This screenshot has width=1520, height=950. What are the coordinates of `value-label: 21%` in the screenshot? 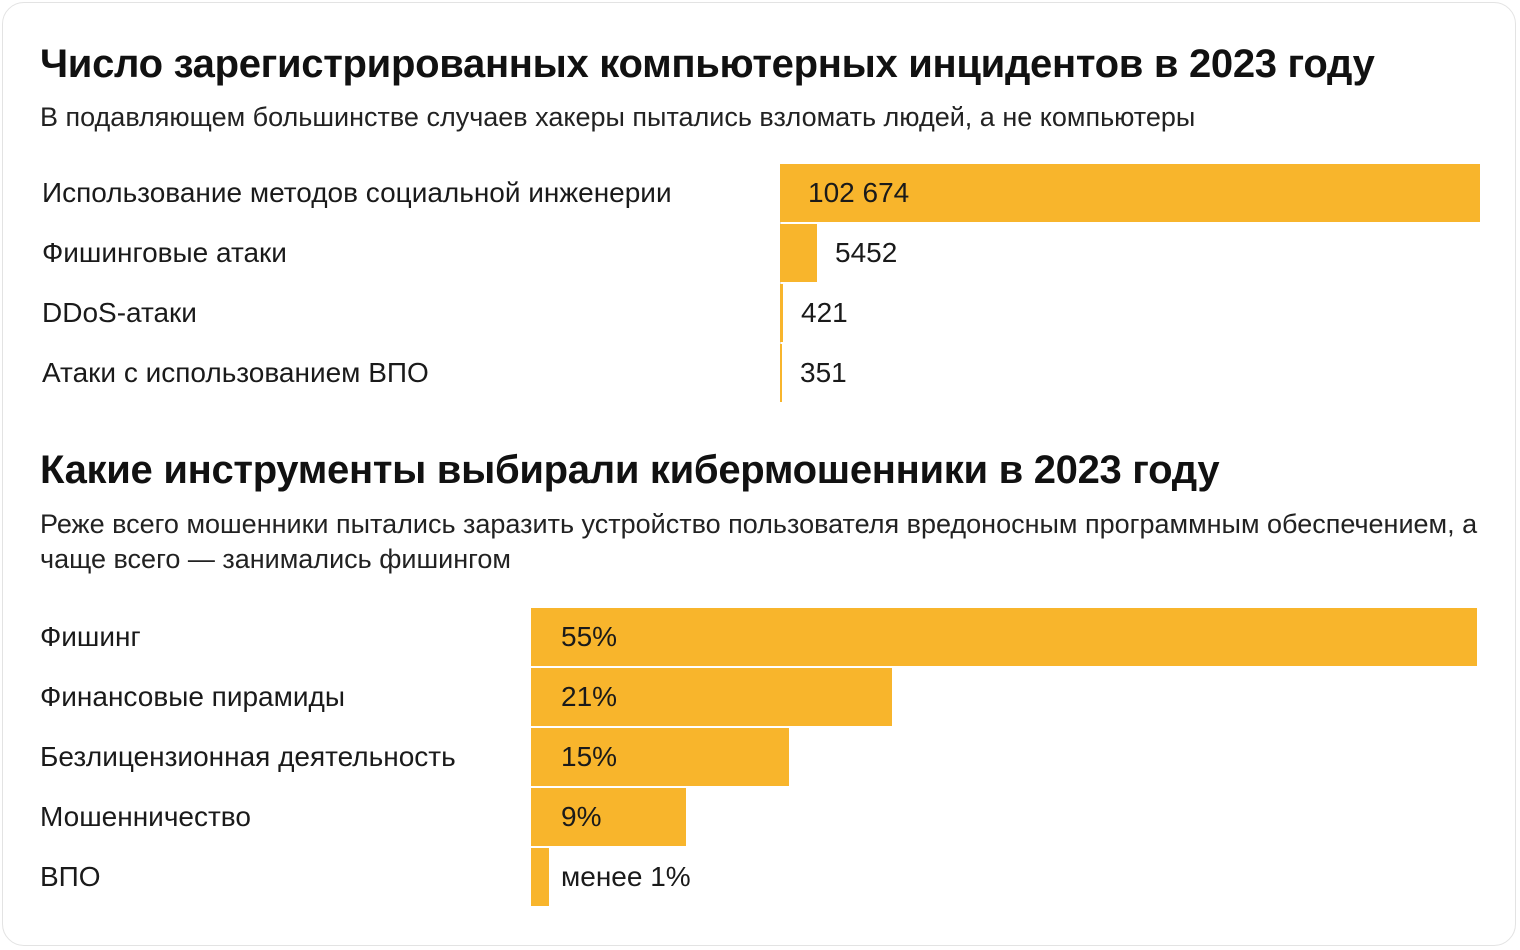 It's located at (589, 696).